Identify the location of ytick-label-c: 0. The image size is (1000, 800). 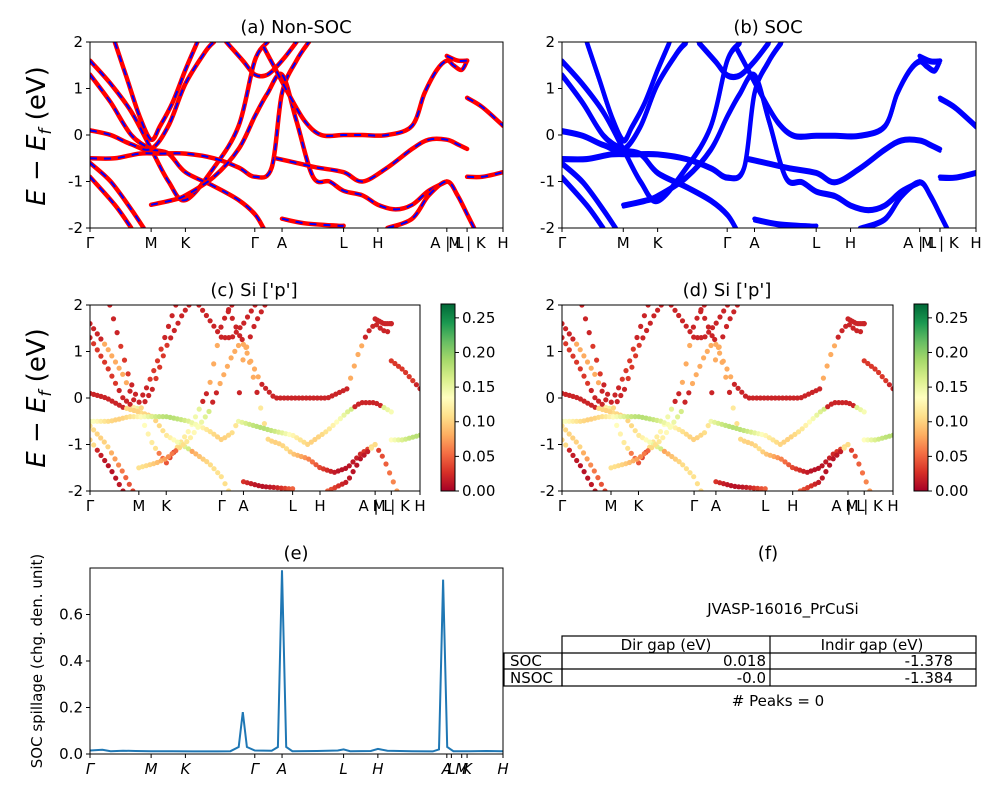
(78, 398).